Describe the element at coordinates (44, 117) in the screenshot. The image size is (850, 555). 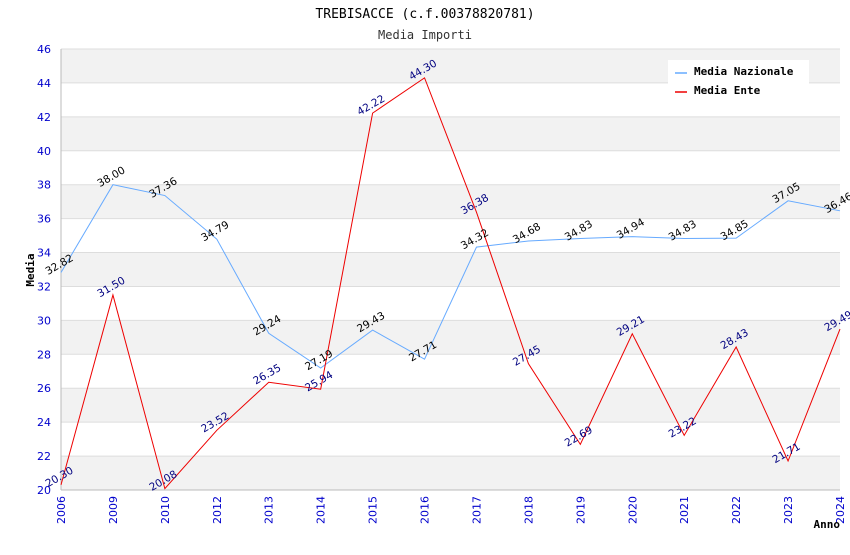
I see `y-tick-label: 42` at that location.